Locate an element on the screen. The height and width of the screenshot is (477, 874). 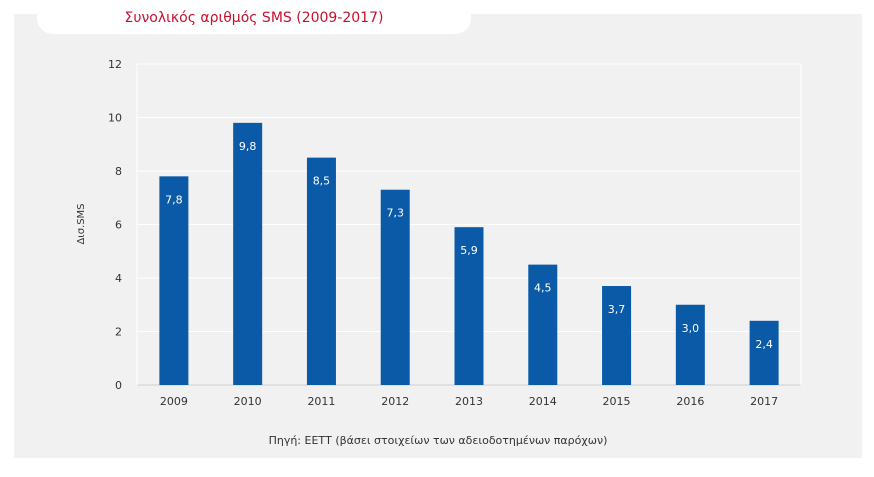
bar-value-label: 3,0 is located at coordinates (691, 328).